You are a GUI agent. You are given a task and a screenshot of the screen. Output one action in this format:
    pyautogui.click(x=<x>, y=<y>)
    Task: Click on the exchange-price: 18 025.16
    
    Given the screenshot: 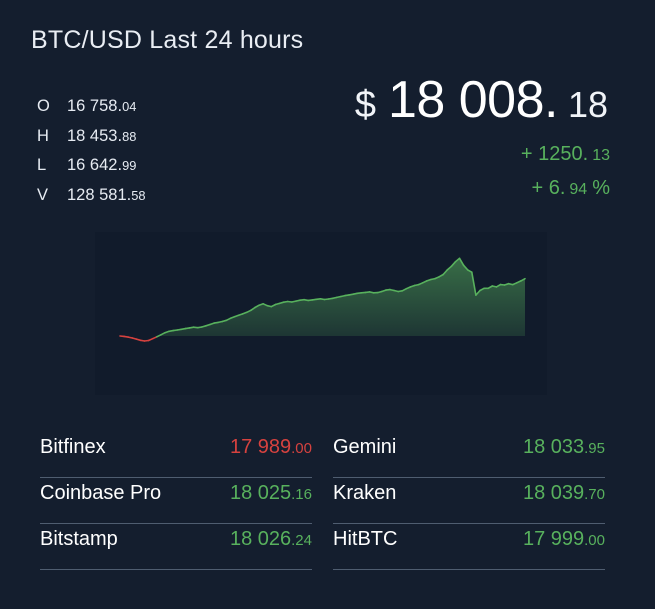 What is the action you would take?
    pyautogui.click(x=271, y=493)
    